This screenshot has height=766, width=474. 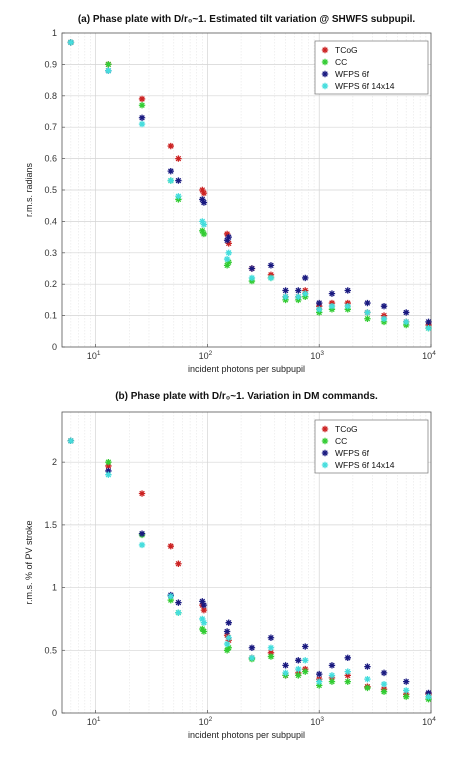 I want to click on x-tick-label: 10¹, so click(x=94, y=355).